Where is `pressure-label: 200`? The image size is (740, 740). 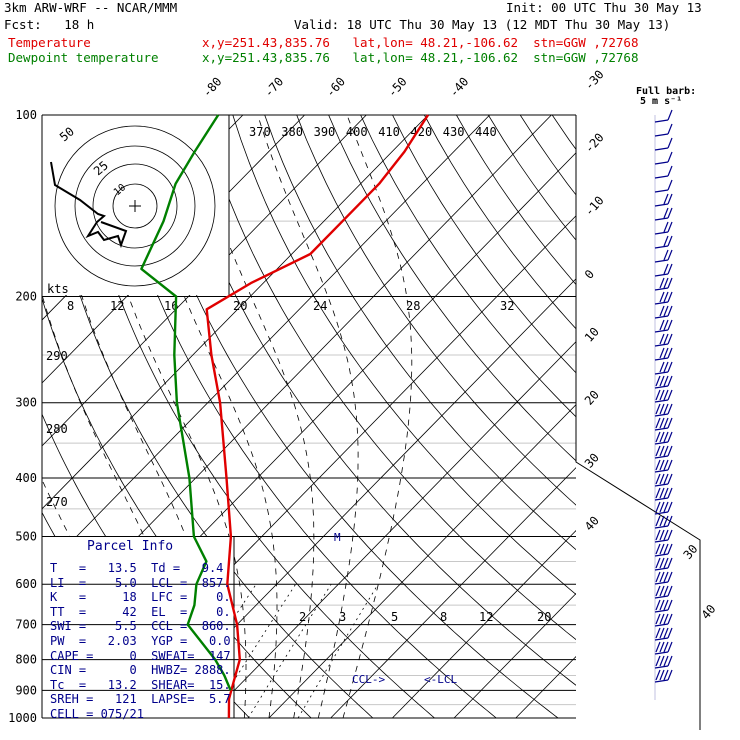
pressure-label: 200 is located at coordinates (26, 297).